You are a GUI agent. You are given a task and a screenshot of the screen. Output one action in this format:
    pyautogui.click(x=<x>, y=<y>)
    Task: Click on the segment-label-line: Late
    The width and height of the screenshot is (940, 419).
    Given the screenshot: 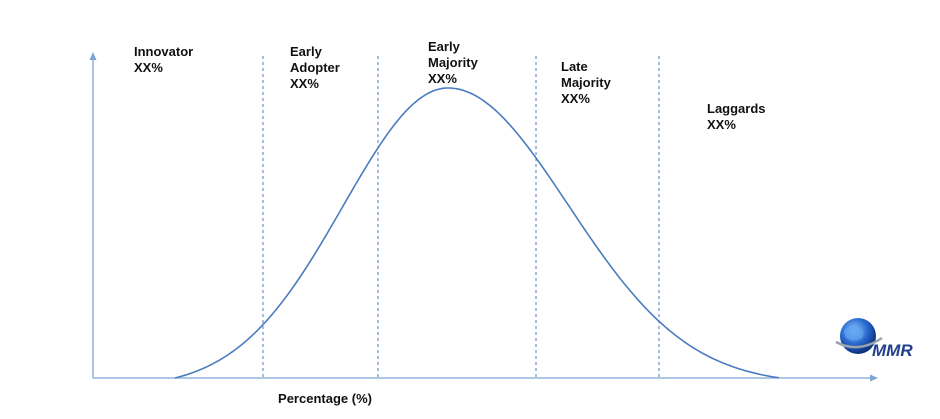 What is the action you would take?
    pyautogui.click(x=574, y=66)
    